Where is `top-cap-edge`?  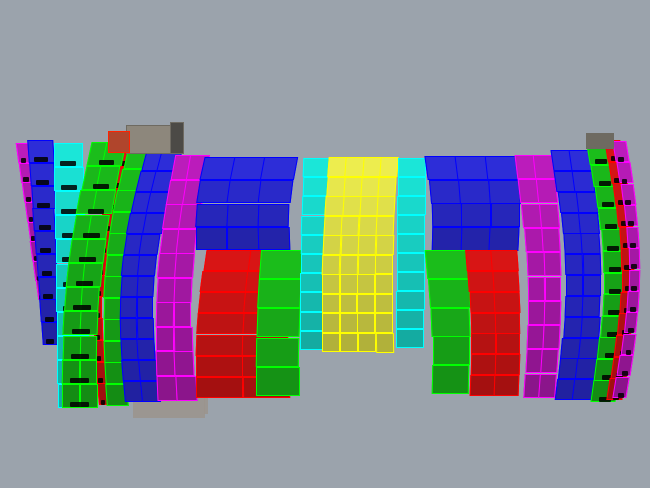 top-cap-edge is located at coordinates (177, 138).